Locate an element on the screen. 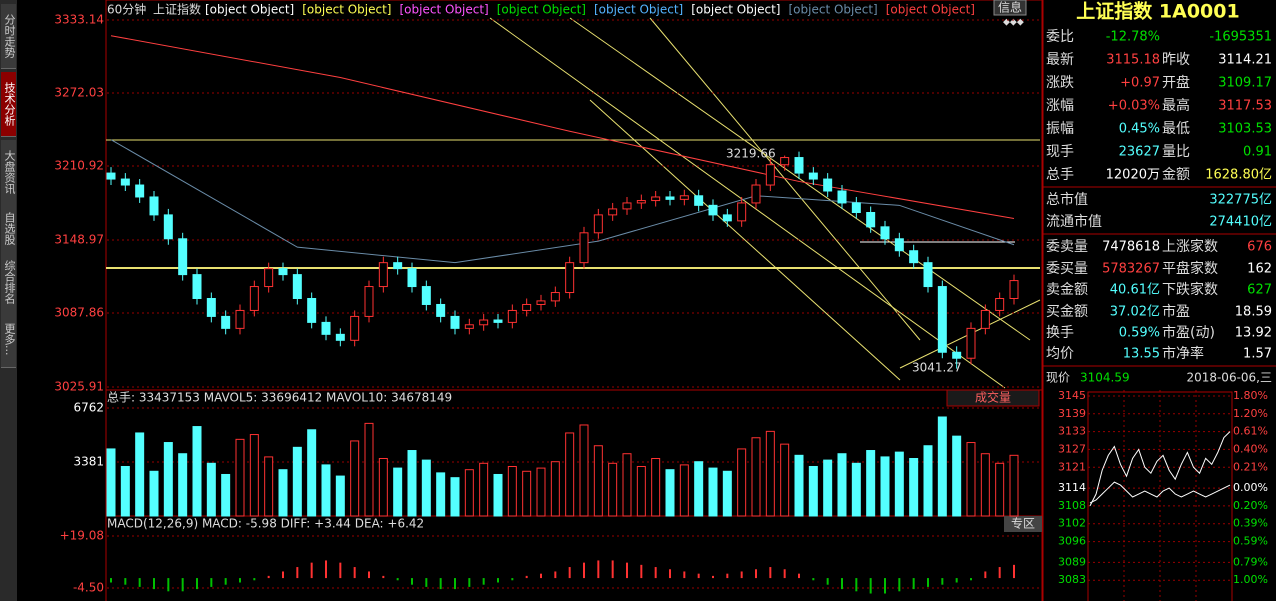  ma-line is located at coordinates (562, 201).